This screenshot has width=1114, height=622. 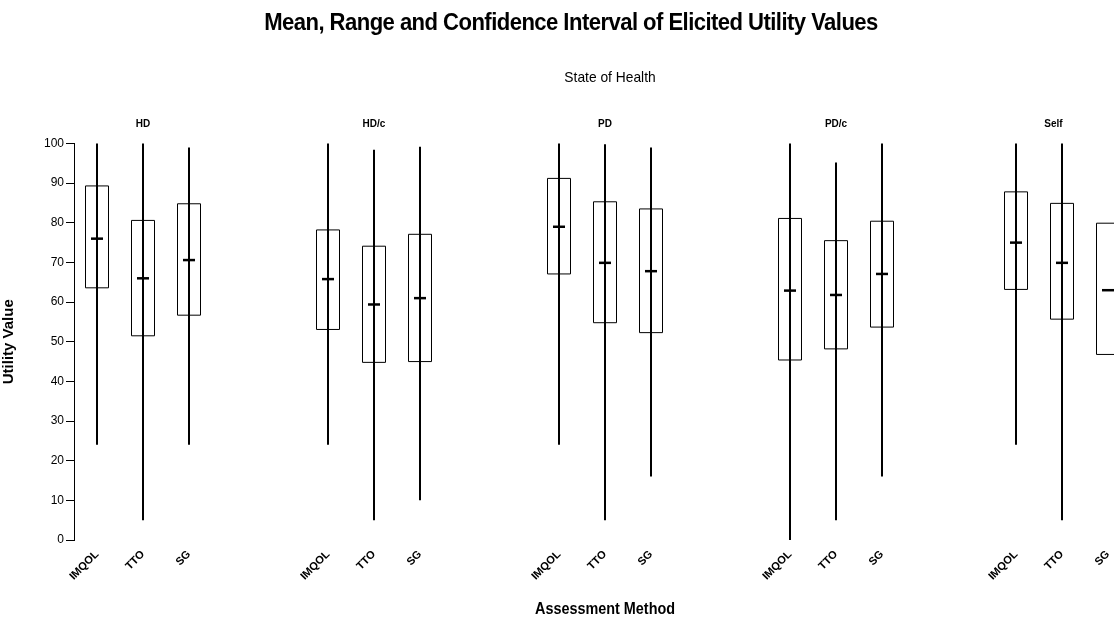 What do you see at coordinates (605, 609) in the screenshot?
I see `x-axis-title: Assessment Method` at bounding box center [605, 609].